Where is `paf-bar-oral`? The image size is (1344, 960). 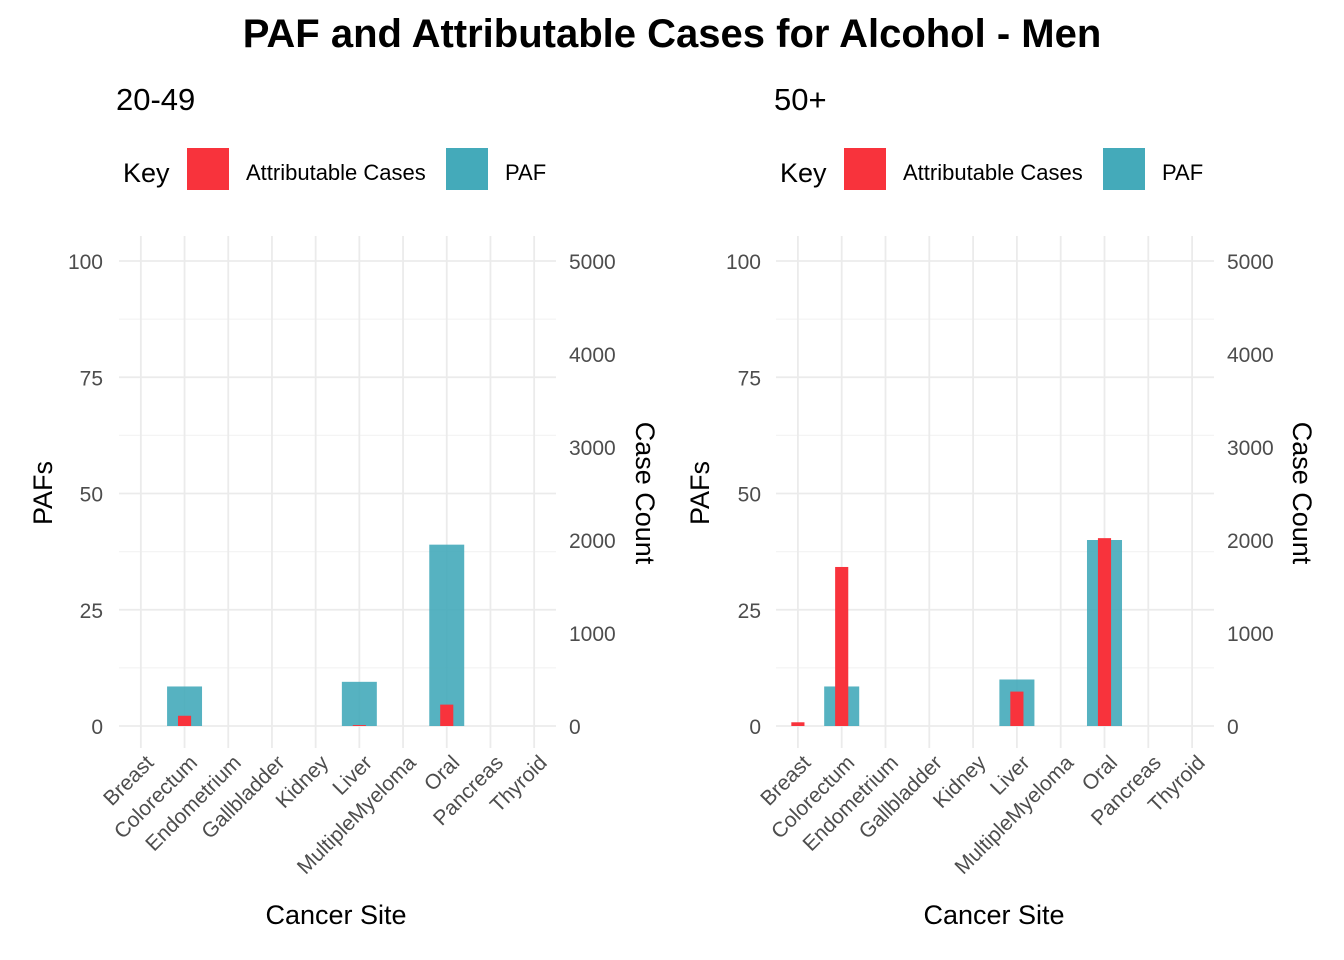 paf-bar-oral is located at coordinates (447, 635).